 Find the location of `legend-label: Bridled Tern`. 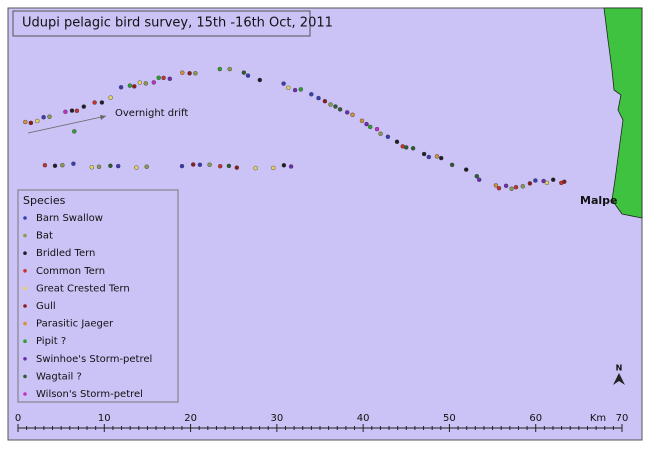

legend-label: Bridled Tern is located at coordinates (65, 253).